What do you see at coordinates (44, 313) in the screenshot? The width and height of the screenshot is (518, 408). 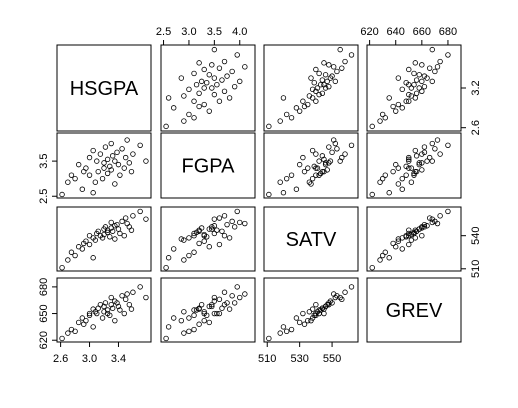 I see `y-tick-label: 650` at bounding box center [44, 313].